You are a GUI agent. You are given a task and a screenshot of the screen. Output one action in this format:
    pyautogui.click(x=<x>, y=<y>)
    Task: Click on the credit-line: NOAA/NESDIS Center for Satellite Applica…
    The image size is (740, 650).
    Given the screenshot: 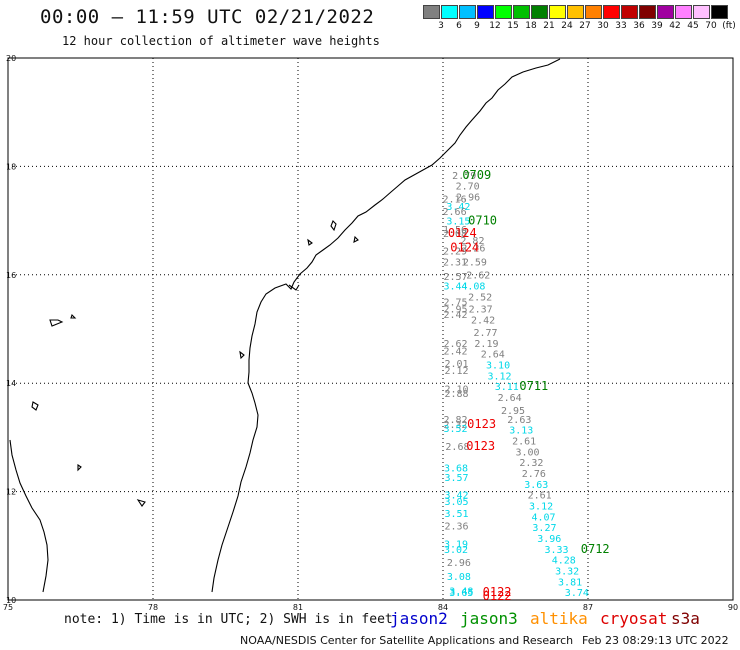 What is the action you would take?
    pyautogui.click(x=407, y=640)
    